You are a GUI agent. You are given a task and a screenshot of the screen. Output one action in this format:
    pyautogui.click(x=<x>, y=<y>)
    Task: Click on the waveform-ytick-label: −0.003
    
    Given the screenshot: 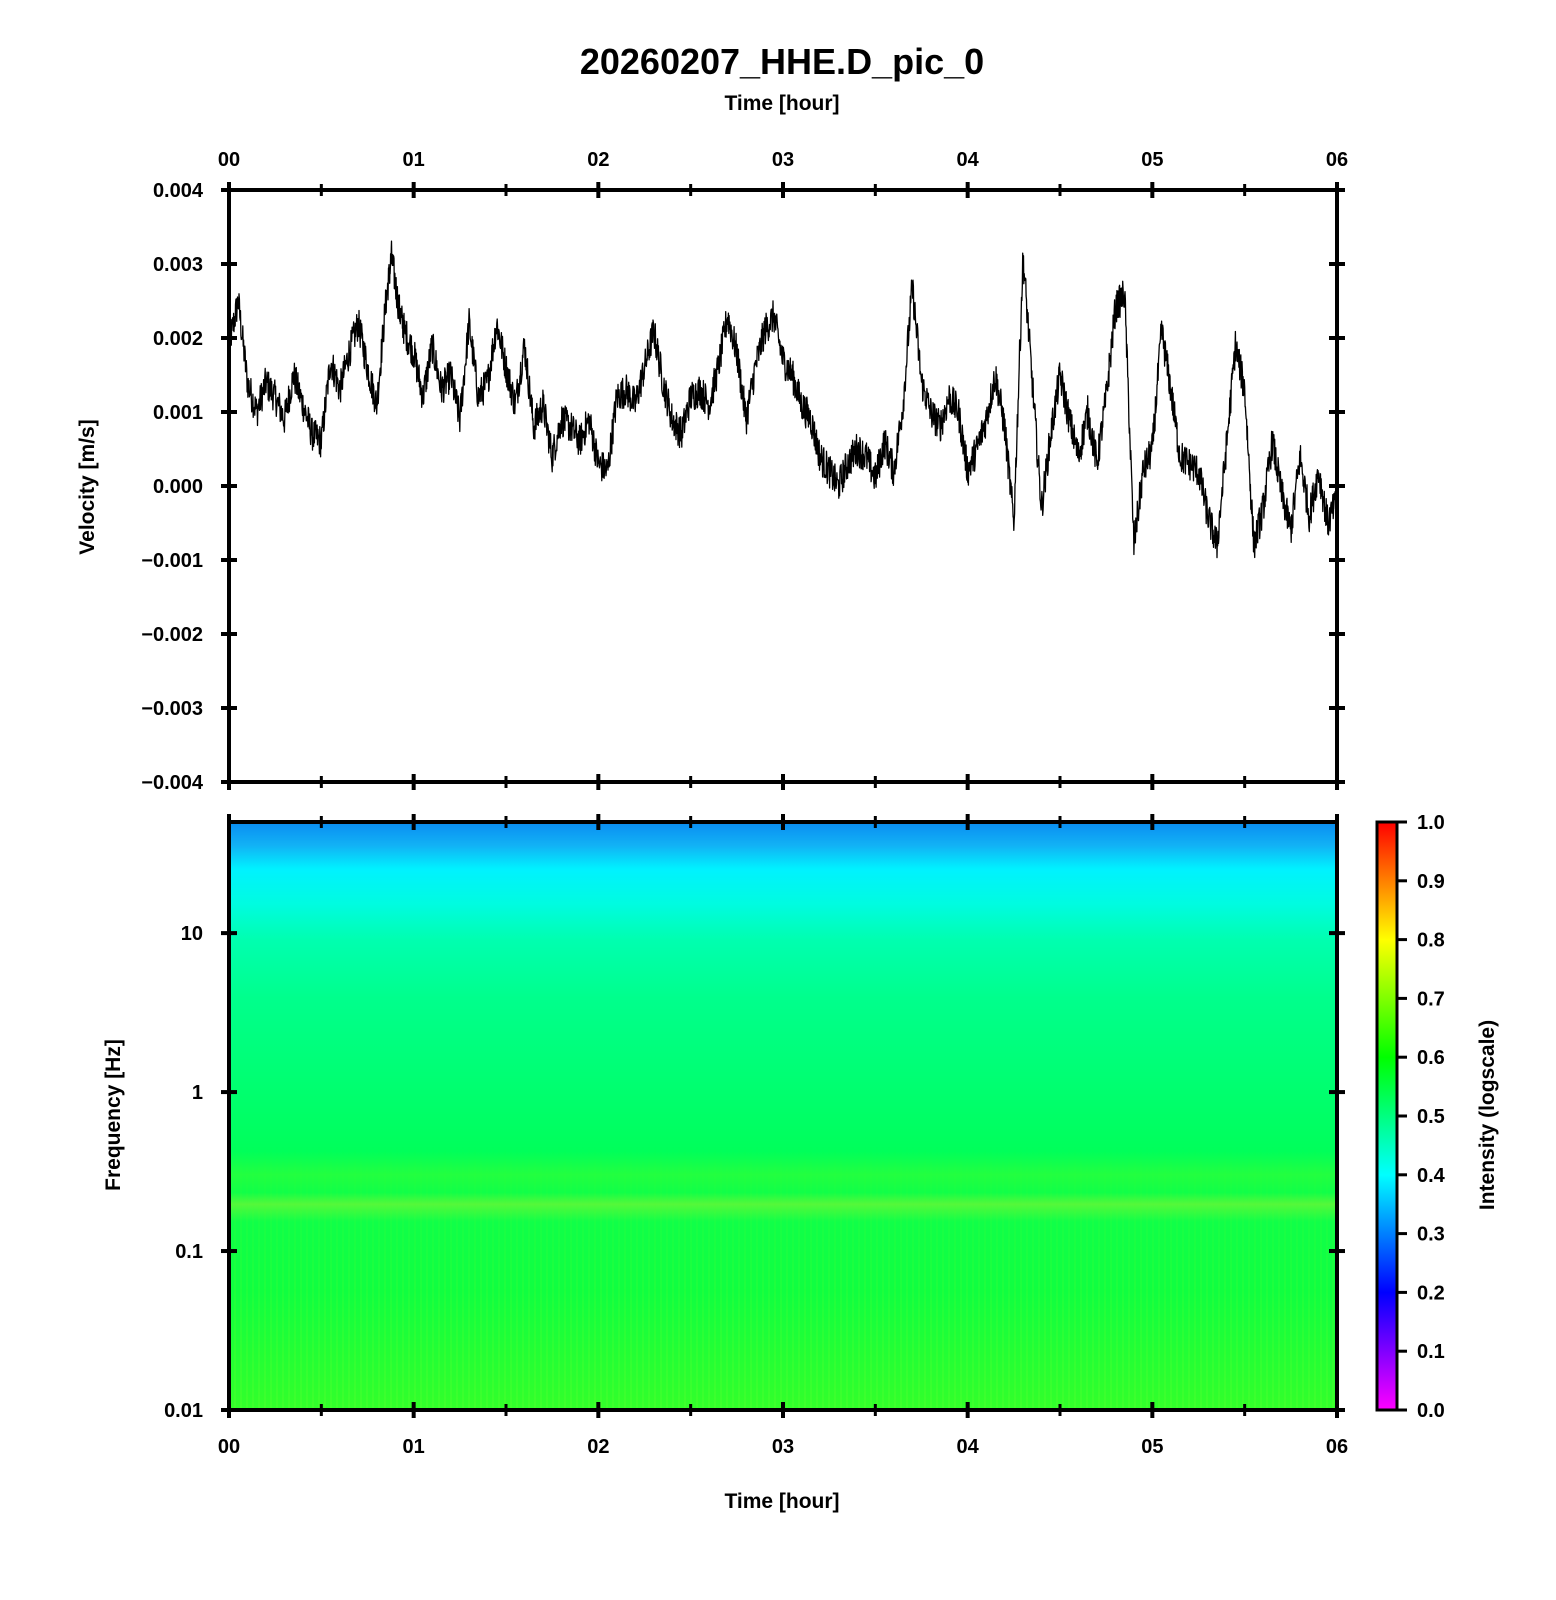 What is the action you would take?
    pyautogui.click(x=172, y=709)
    